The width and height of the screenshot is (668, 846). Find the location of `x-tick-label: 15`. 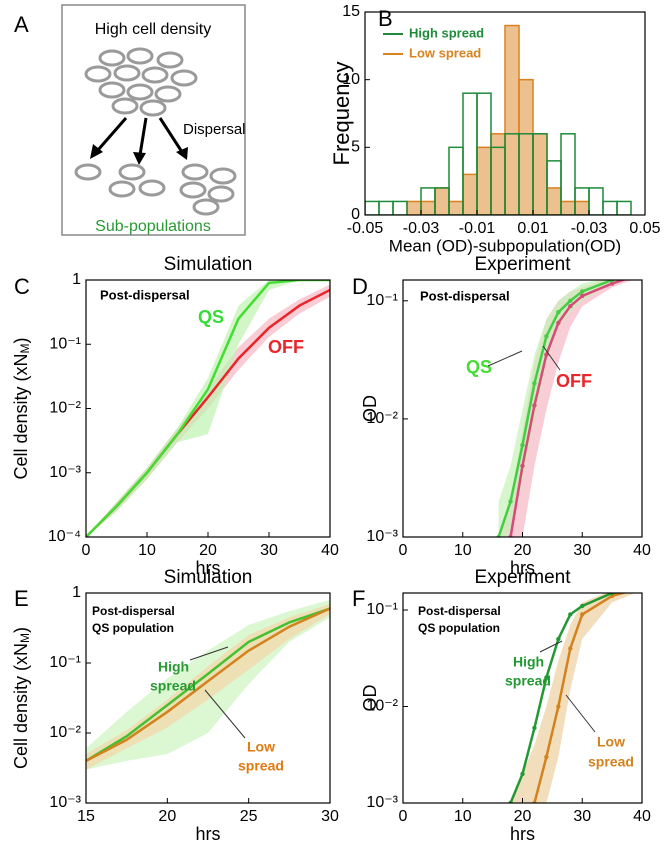

x-tick-label: 15 is located at coordinates (86, 816).